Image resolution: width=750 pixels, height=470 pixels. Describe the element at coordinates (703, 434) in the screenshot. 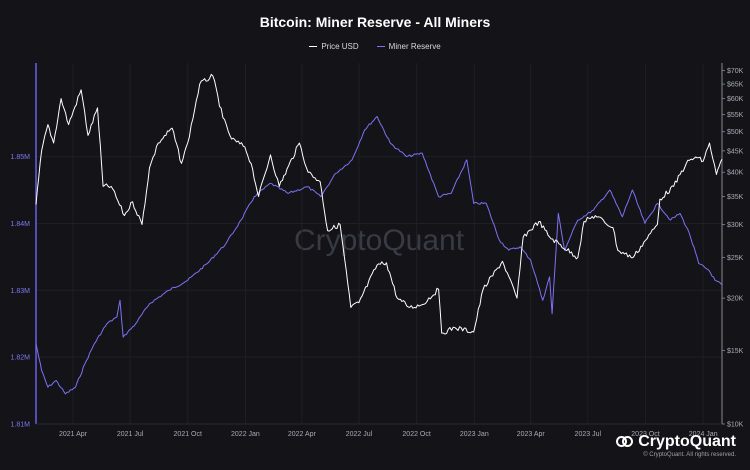

I see `x-tick-label: 2024 Jan` at that location.